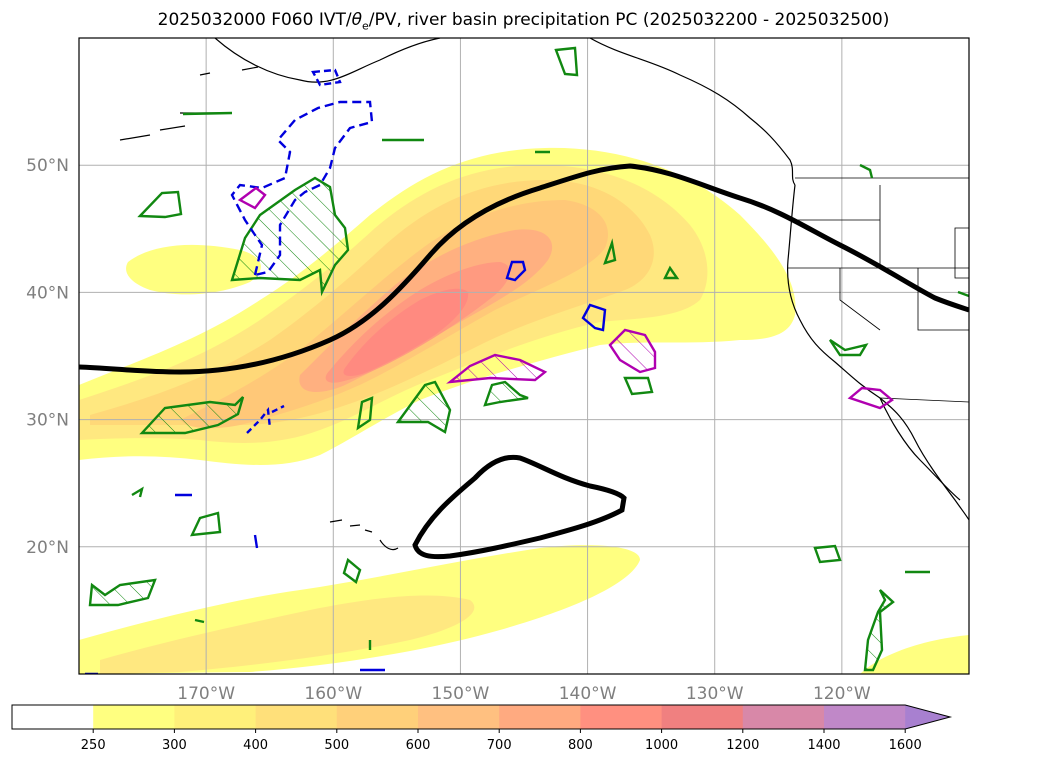  I want to click on lon-tick-label: 140°W, so click(588, 694).